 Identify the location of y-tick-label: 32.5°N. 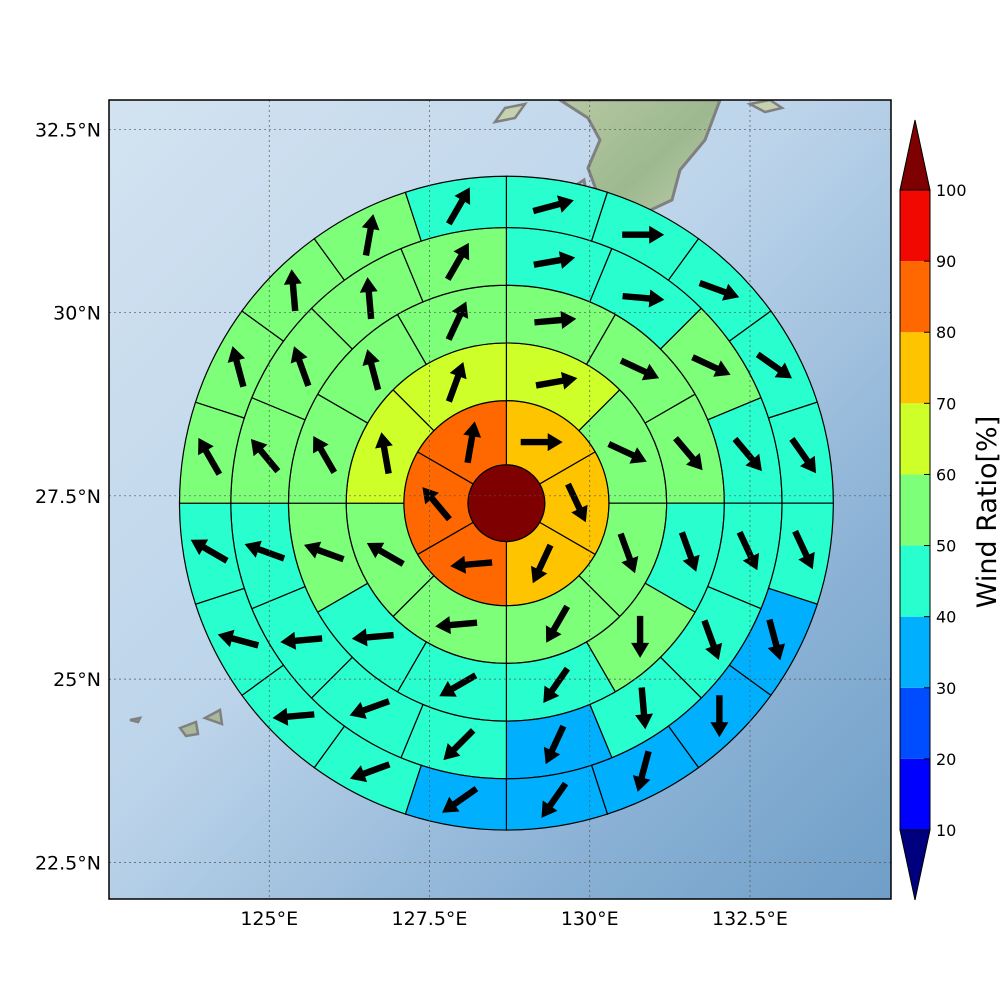
(68, 130).